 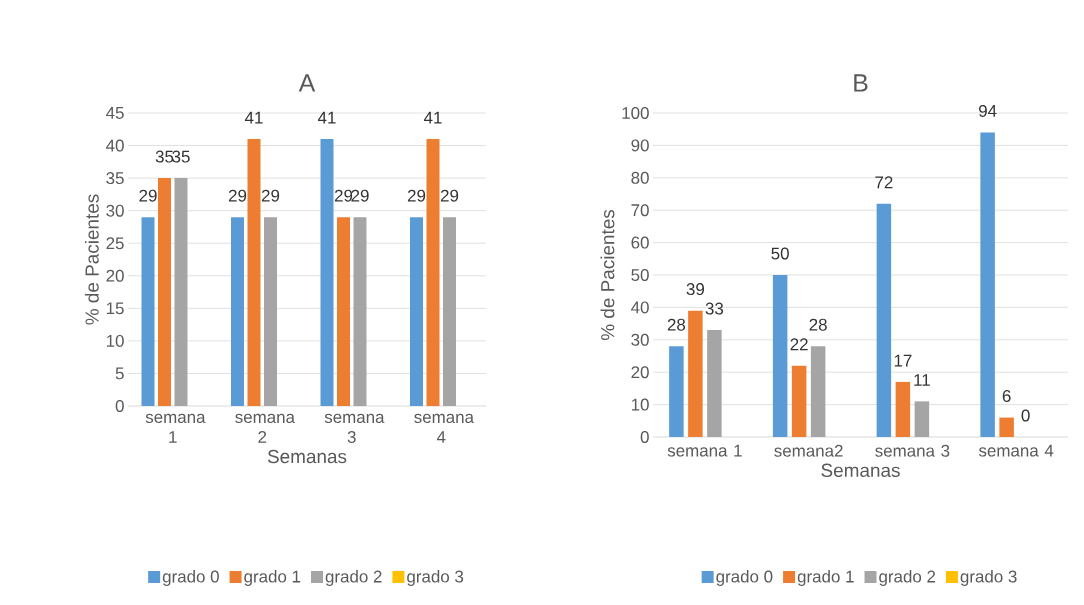 What do you see at coordinates (640, 145) in the screenshot?
I see `y-tick-label: 90` at bounding box center [640, 145].